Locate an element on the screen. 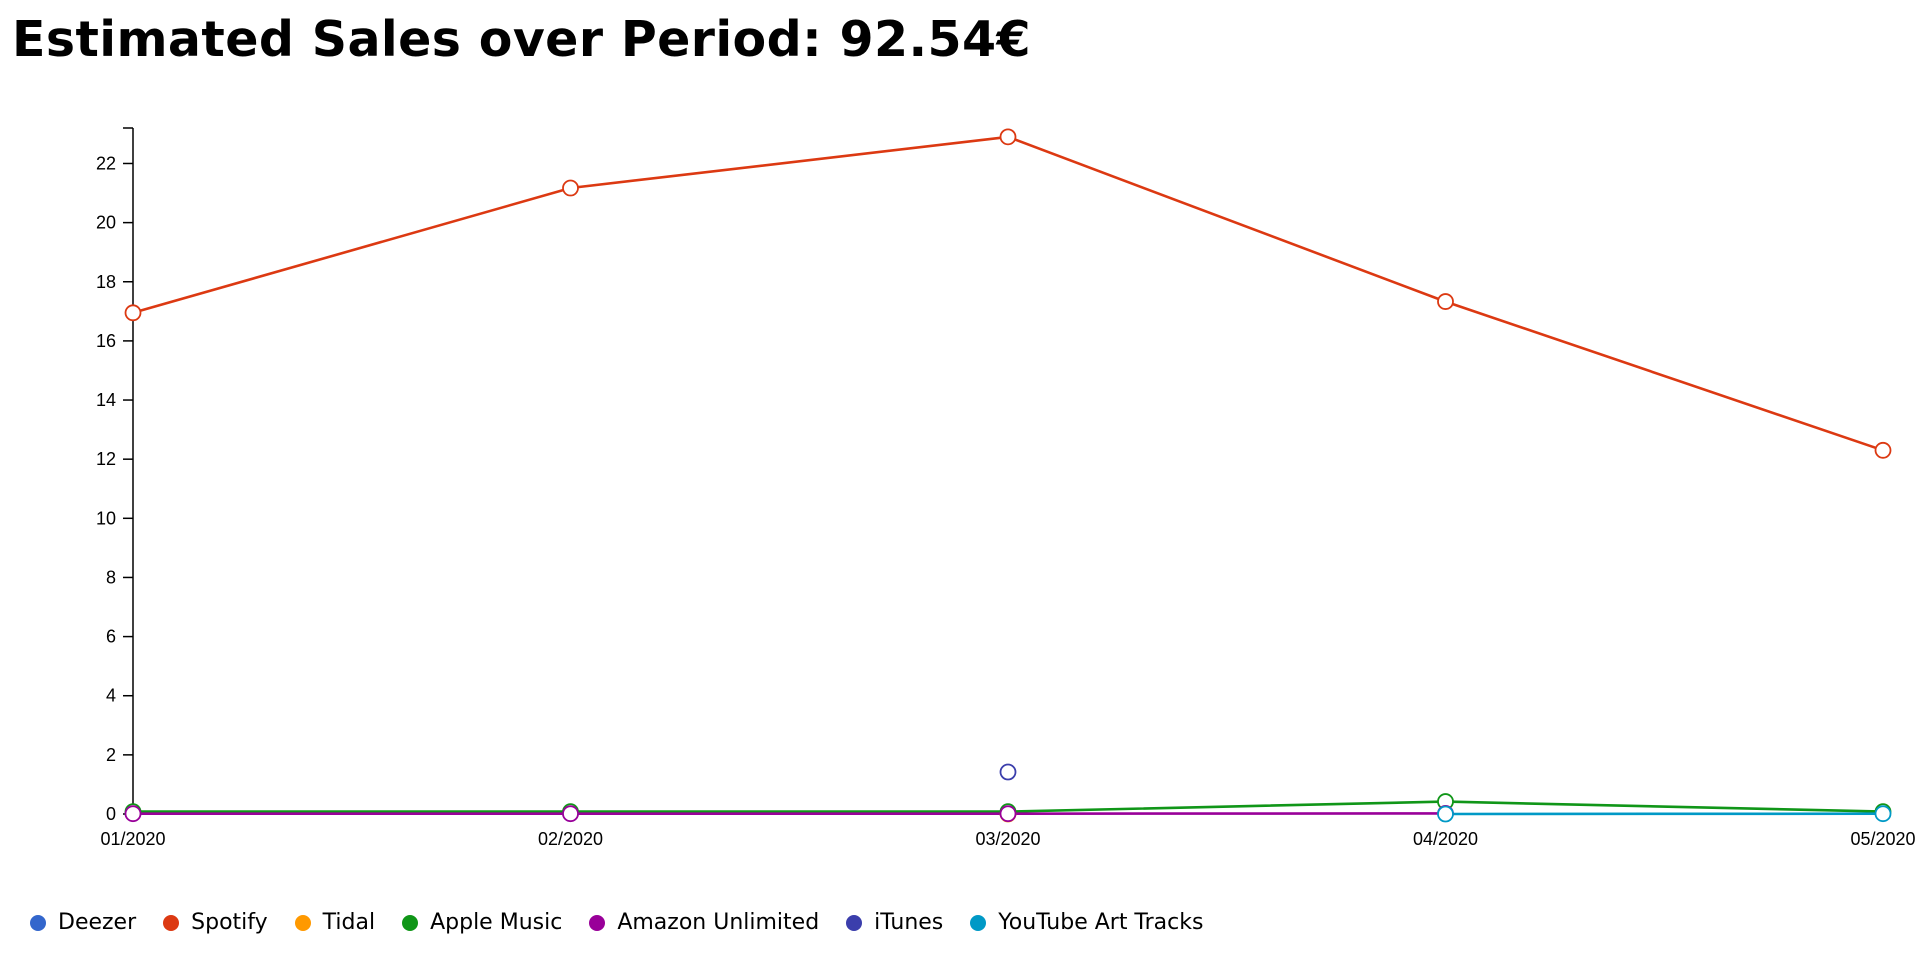 This screenshot has width=1930, height=954. legend-item-itunes: iTunes is located at coordinates (894, 922).